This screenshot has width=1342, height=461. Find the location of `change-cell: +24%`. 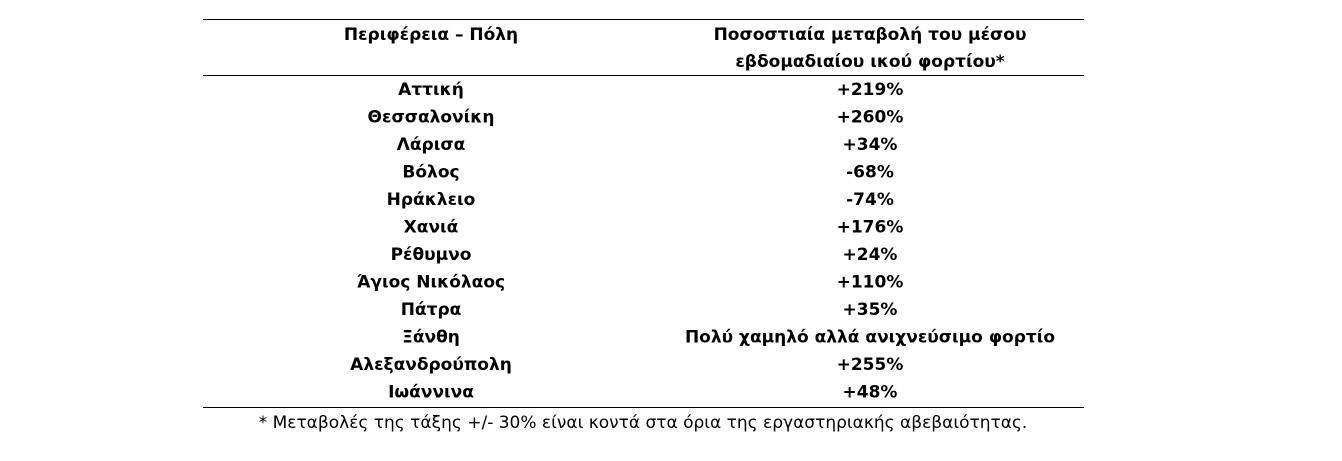

change-cell: +24% is located at coordinates (870, 255).